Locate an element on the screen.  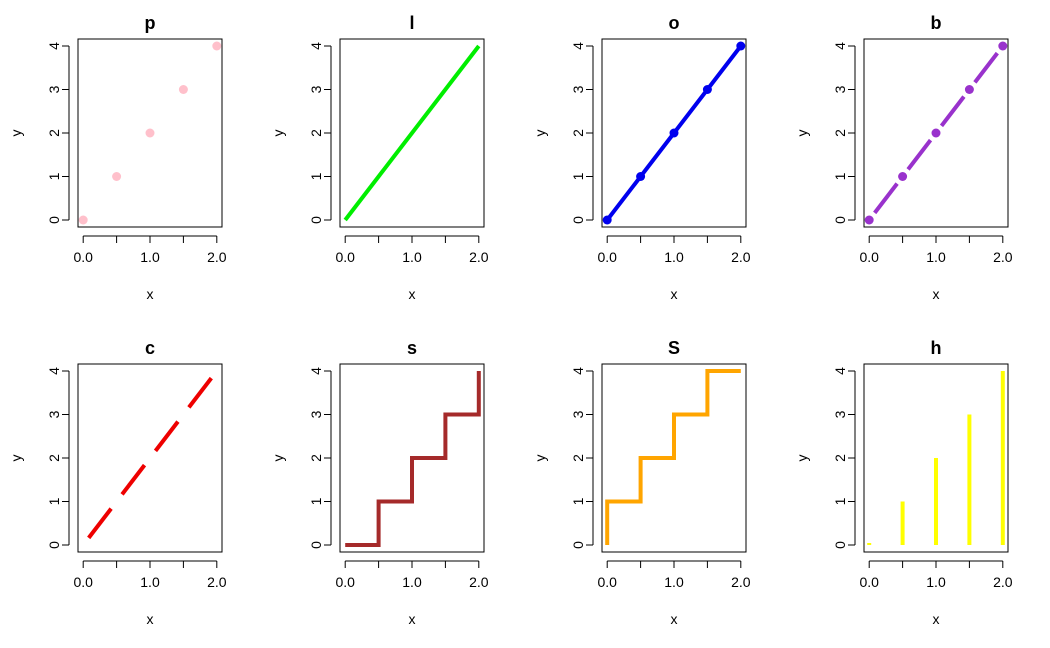
panel-title: o is located at coordinates (674, 23).